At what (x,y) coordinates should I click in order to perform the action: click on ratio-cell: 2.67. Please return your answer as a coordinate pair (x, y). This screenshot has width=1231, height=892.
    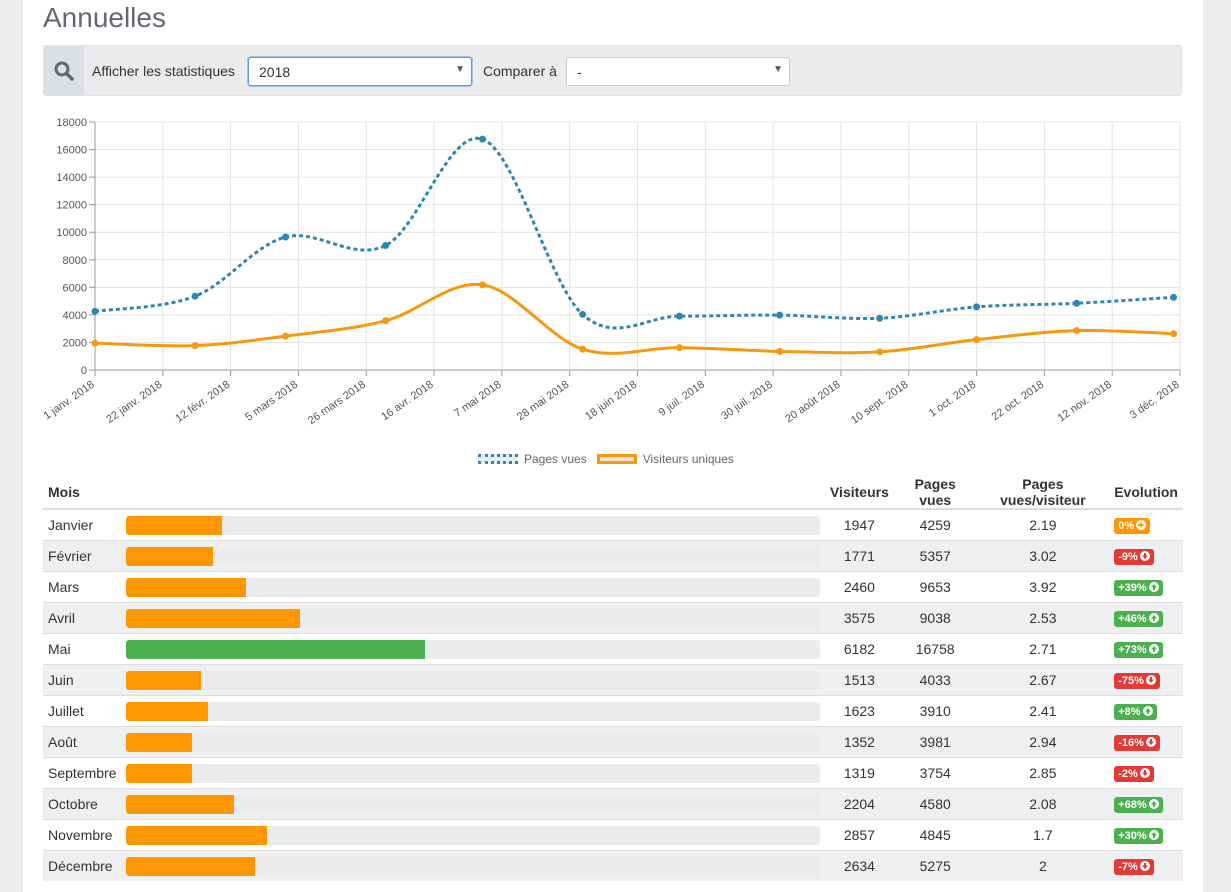
    Looking at the image, I should click on (1043, 680).